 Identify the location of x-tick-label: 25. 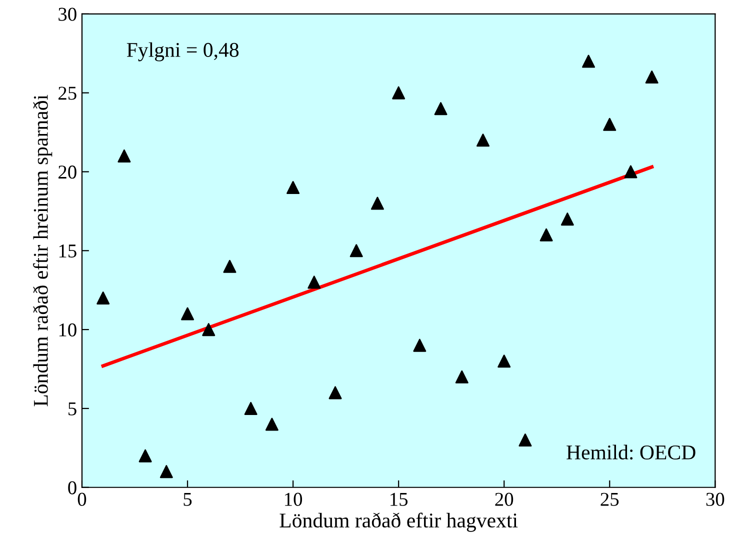
(609, 499).